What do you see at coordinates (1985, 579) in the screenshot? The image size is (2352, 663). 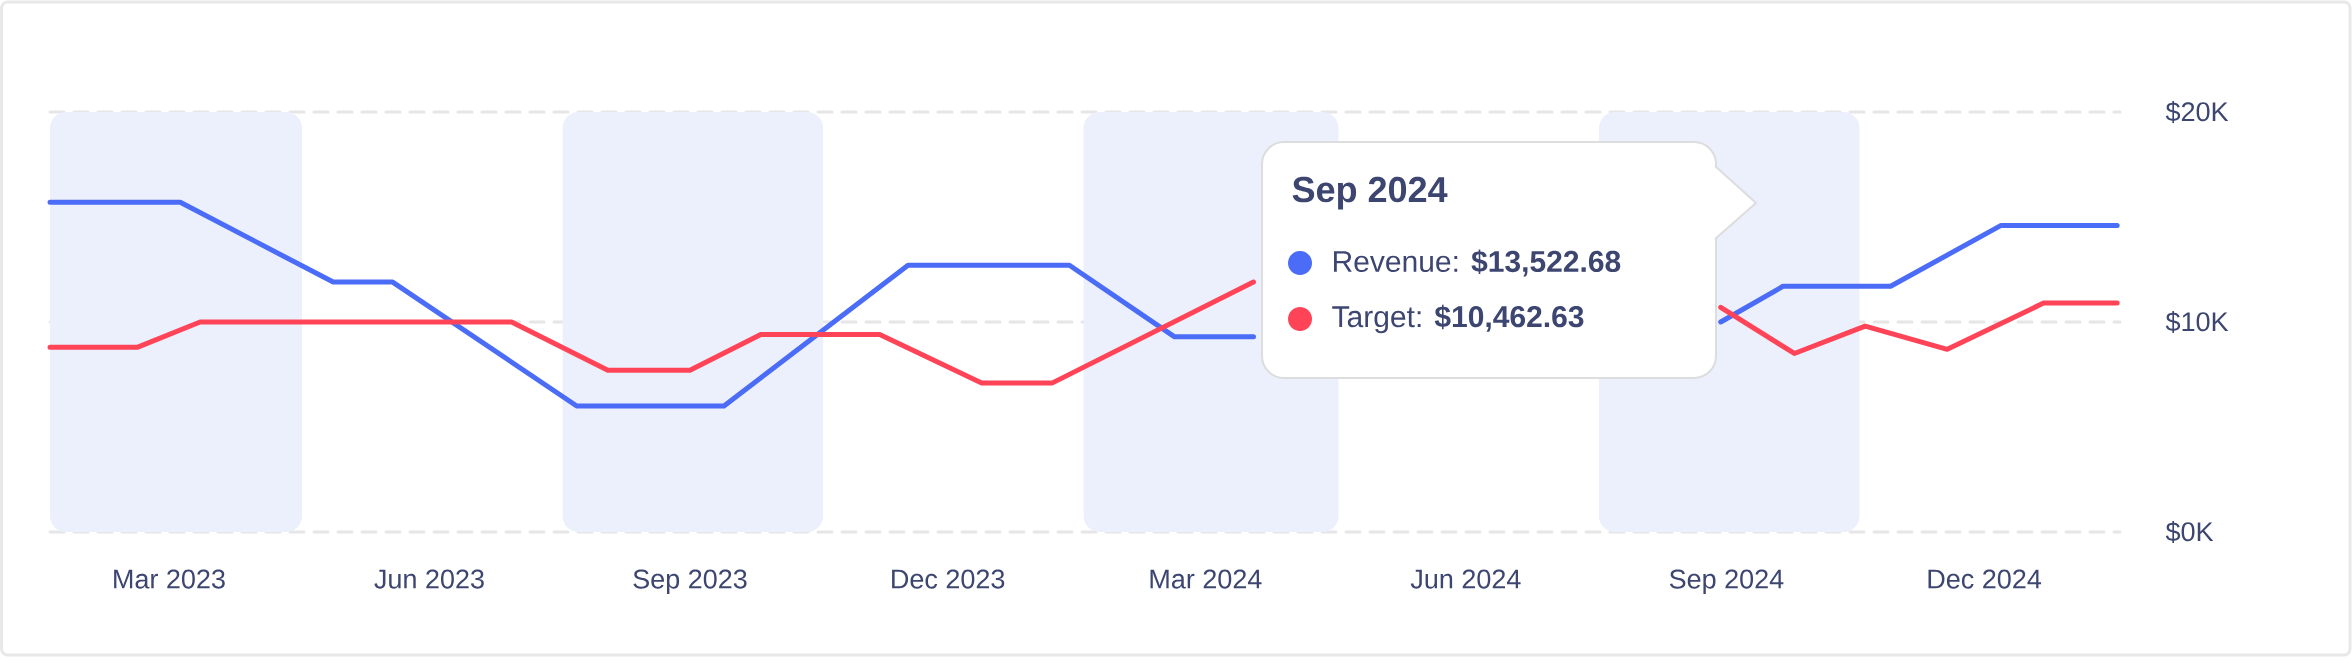 I see `x-tick-label: Dec 2024` at bounding box center [1985, 579].